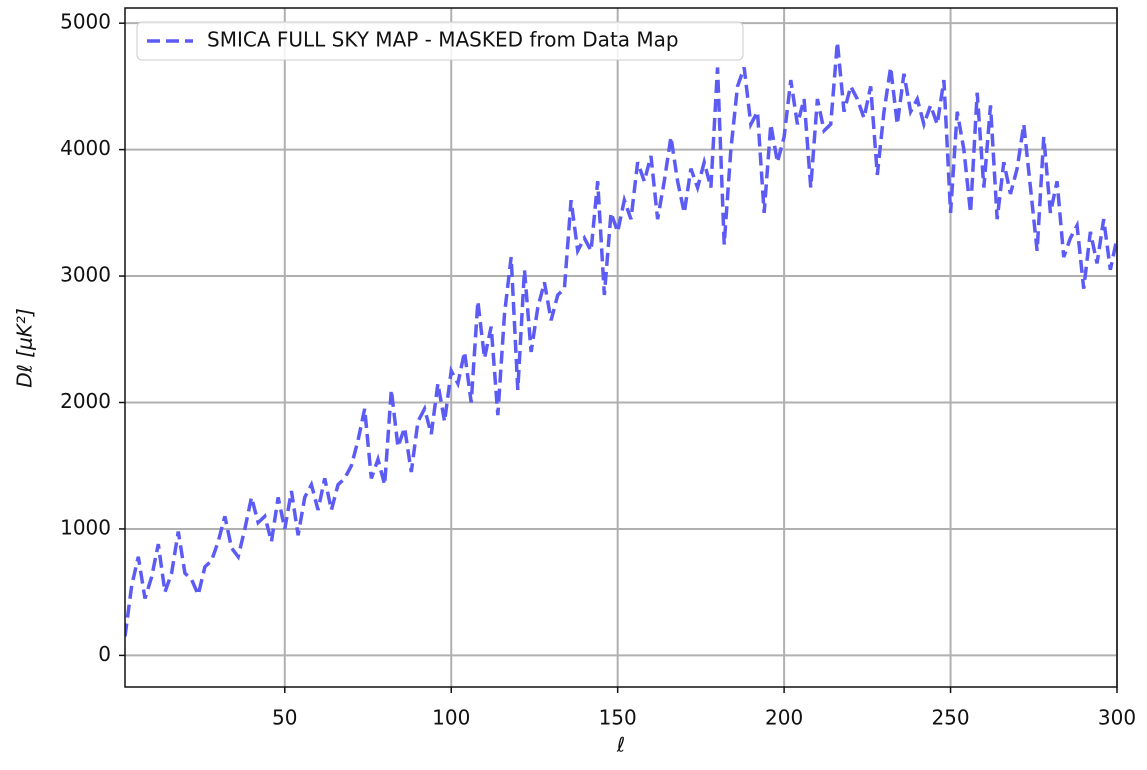  What do you see at coordinates (451, 718) in the screenshot?
I see `x-tick-label: 100` at bounding box center [451, 718].